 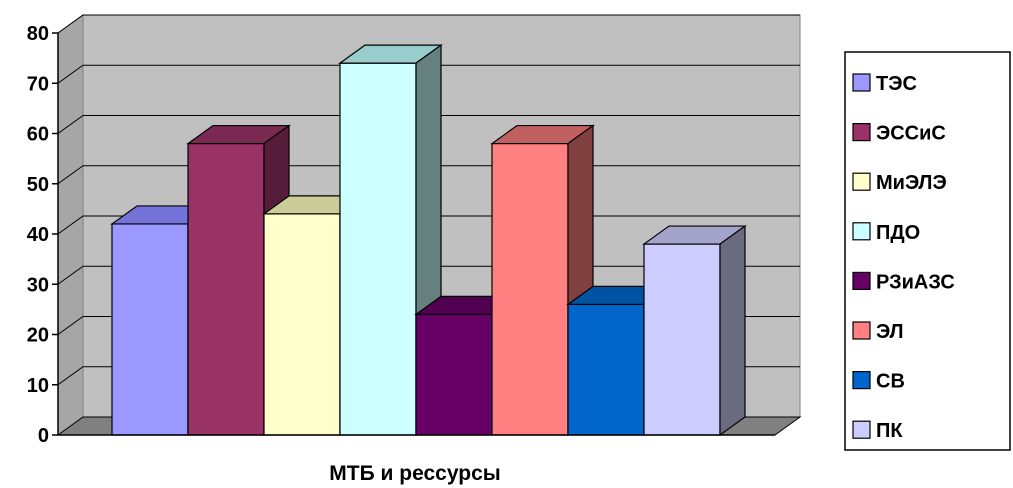 I want to click on legend-label: ТЭС, so click(x=896, y=84).